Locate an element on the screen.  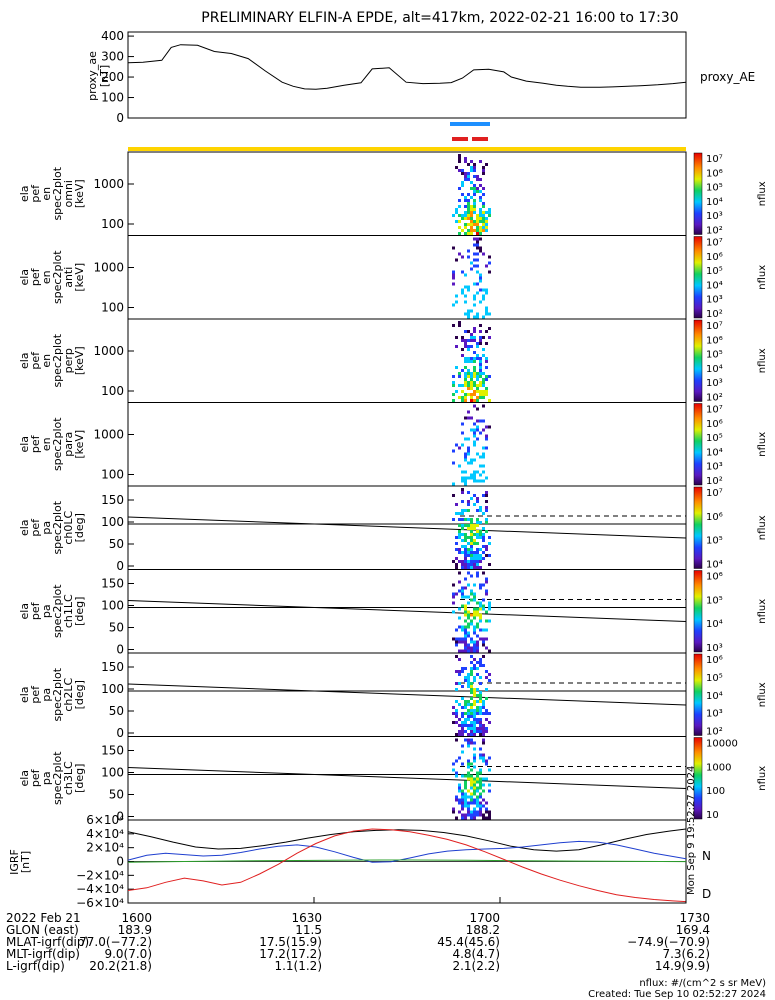
proxy-ae-ylabel-line: proxy_ae is located at coordinates (92, 76).